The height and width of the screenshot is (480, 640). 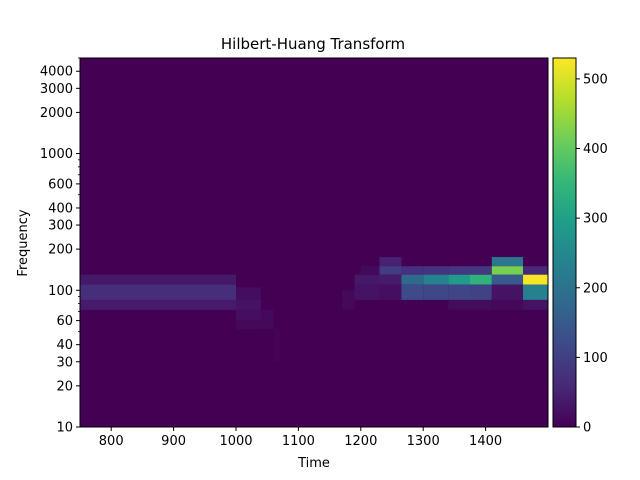 What do you see at coordinates (595, 219) in the screenshot?
I see `colorbar-tick-label: 300` at bounding box center [595, 219].